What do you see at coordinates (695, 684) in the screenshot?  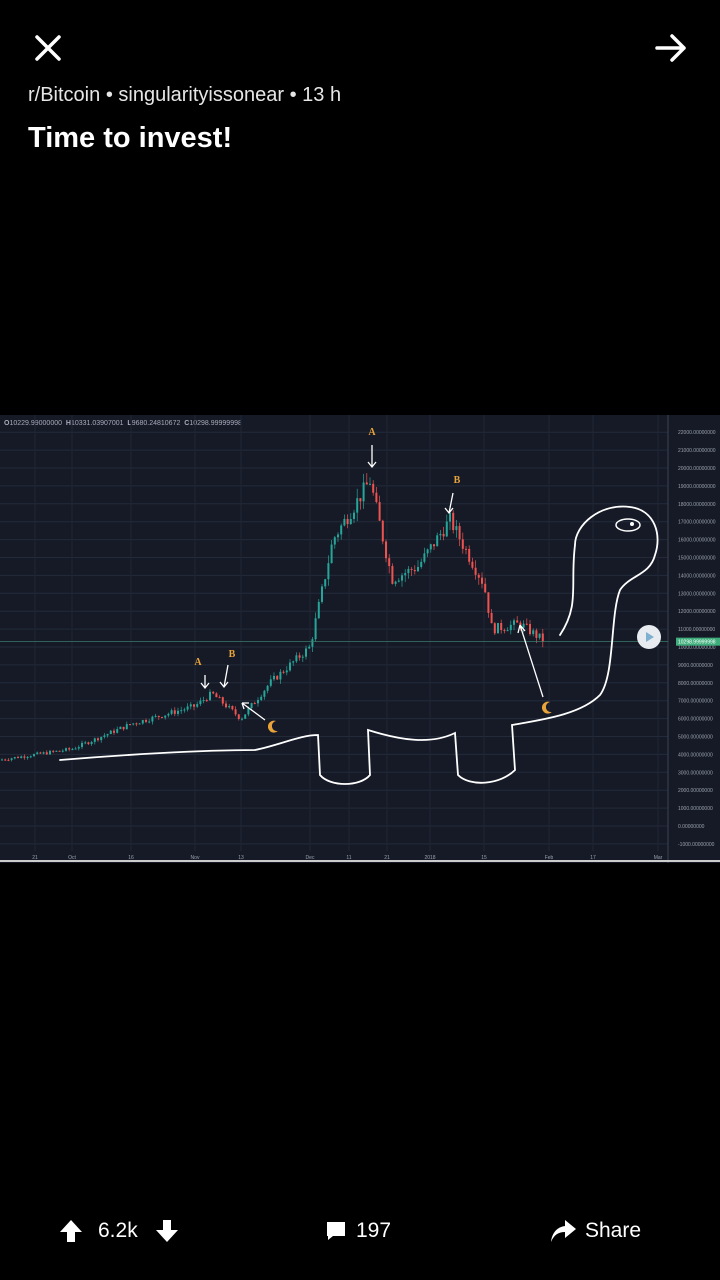 I see `price-tick-label: 8000.00000000` at bounding box center [695, 684].